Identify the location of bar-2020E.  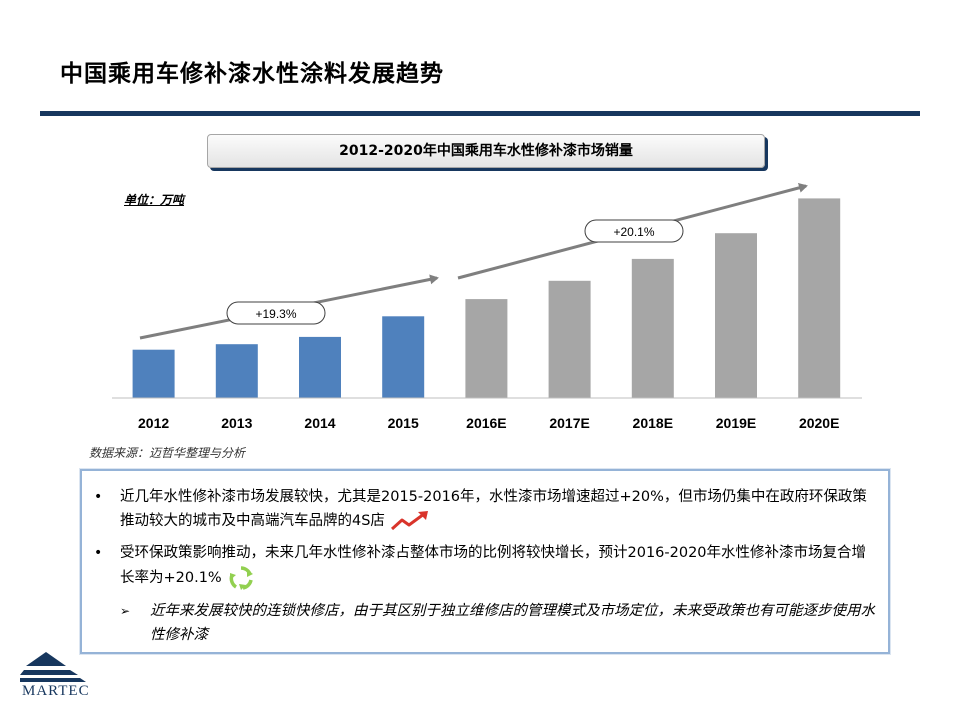
(819, 298).